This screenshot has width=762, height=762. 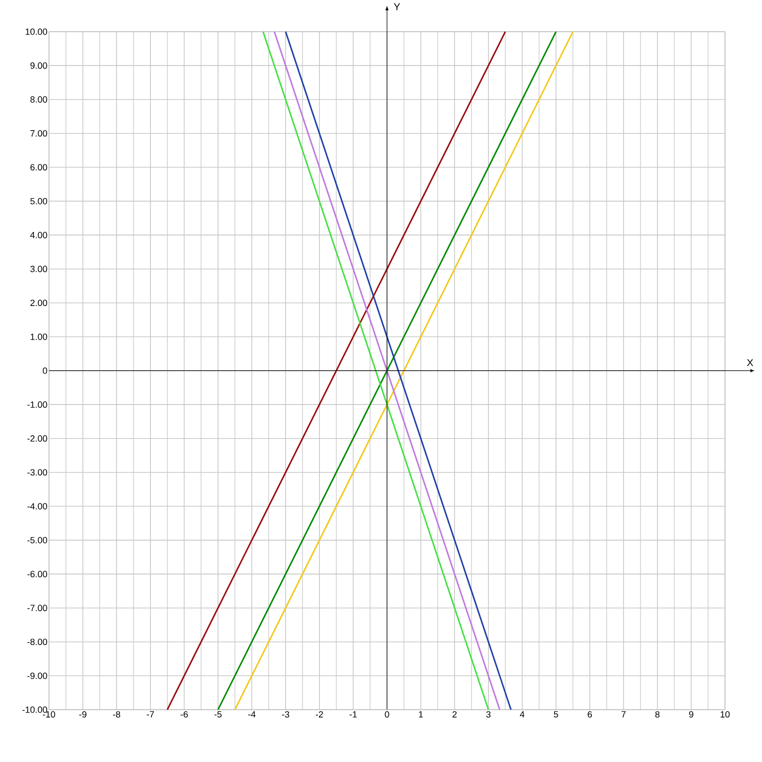 What do you see at coordinates (37, 506) in the screenshot?
I see `y-tick-label: -4.00` at bounding box center [37, 506].